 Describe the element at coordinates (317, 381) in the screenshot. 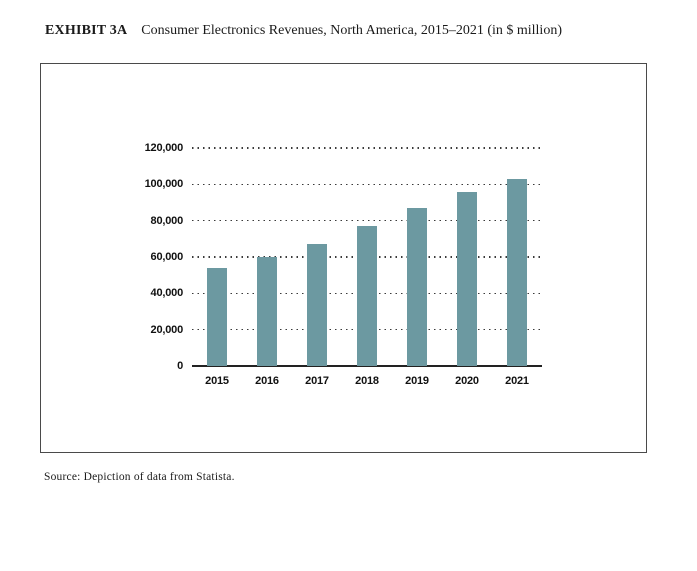

I see `x-tick-label: 2017` at that location.